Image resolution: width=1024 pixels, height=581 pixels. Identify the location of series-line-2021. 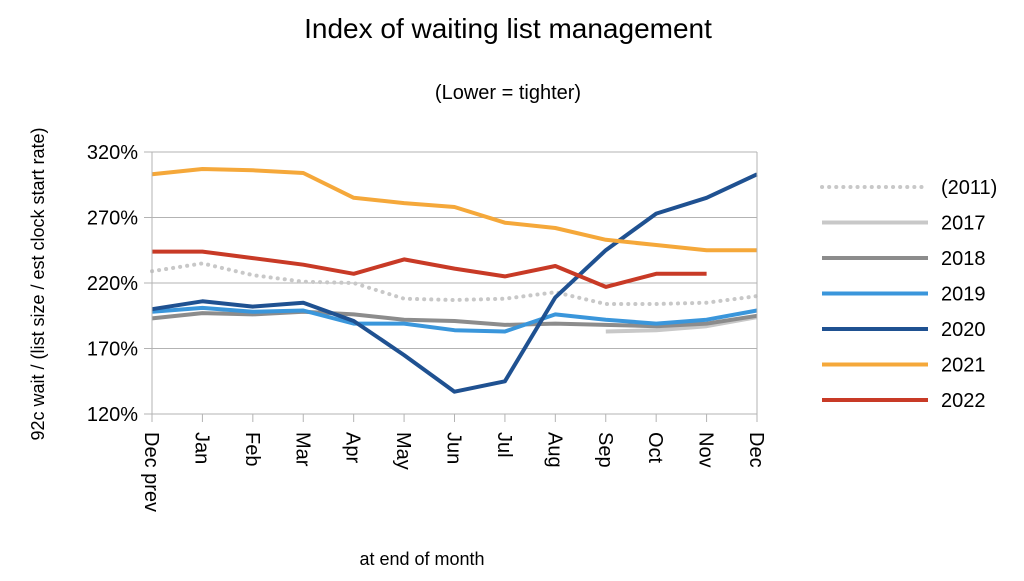
(454, 210).